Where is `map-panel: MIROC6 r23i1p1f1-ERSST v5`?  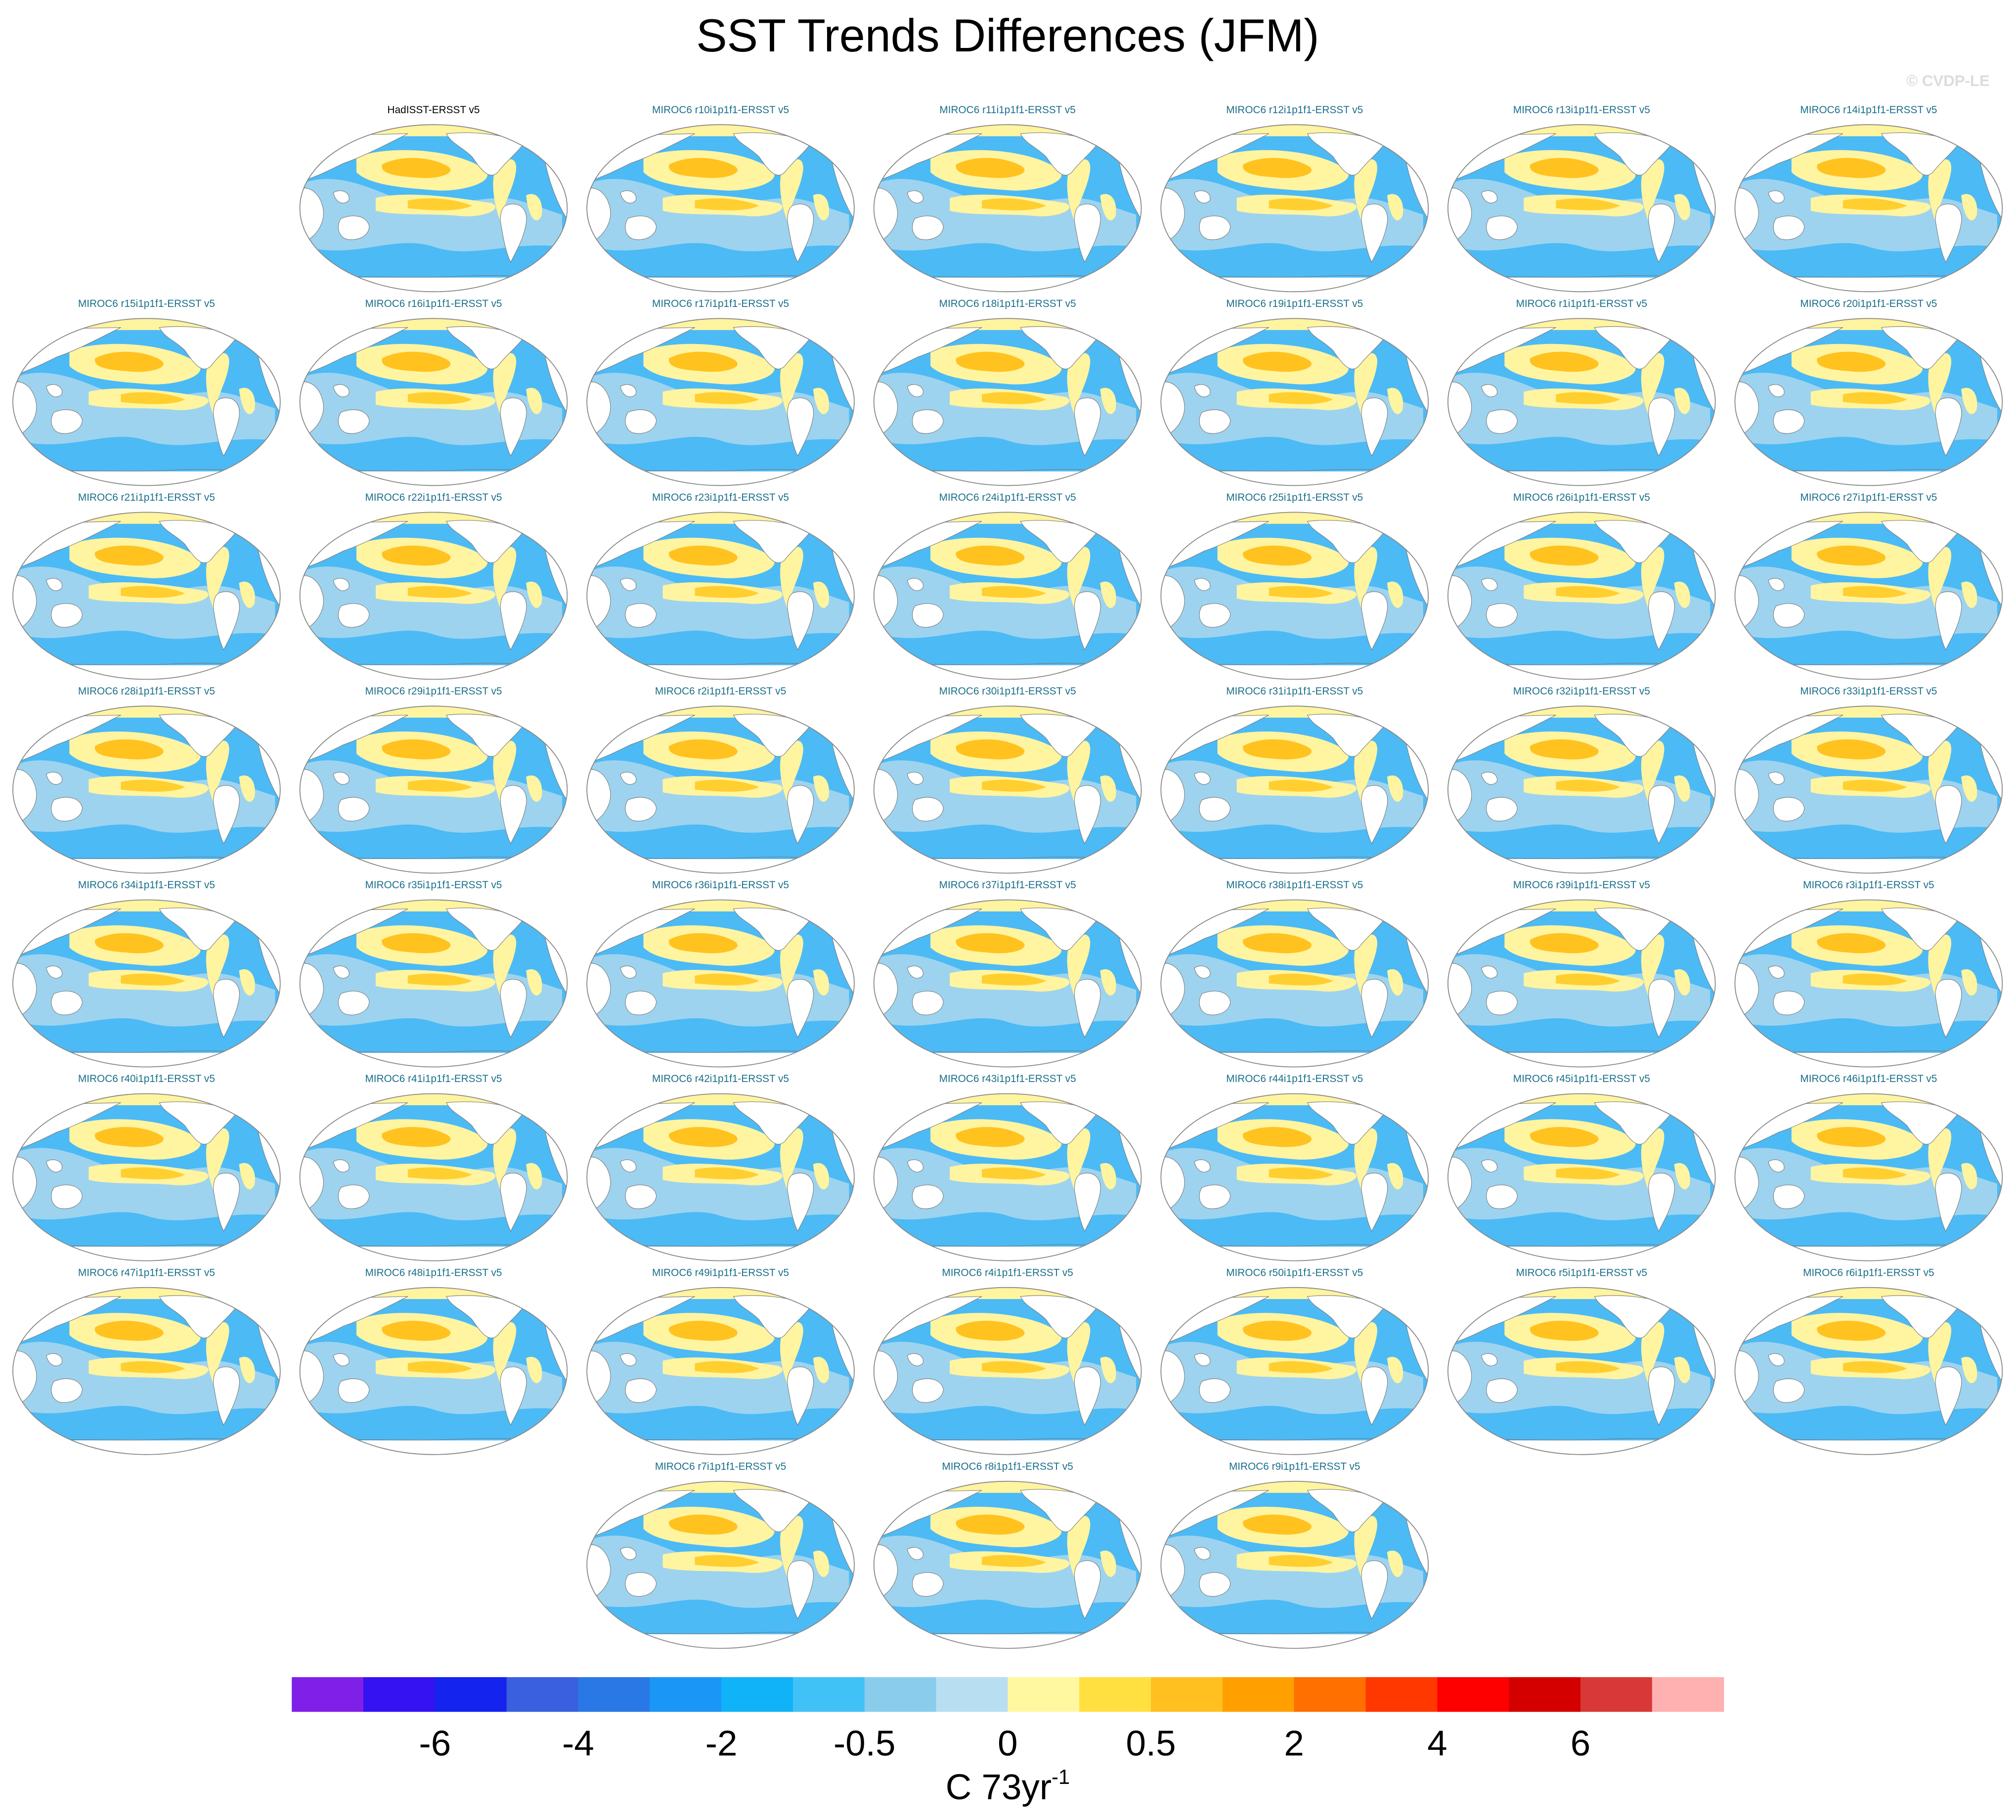
map-panel: MIROC6 r23i1p1f1-ERSST v5 is located at coordinates (721, 586).